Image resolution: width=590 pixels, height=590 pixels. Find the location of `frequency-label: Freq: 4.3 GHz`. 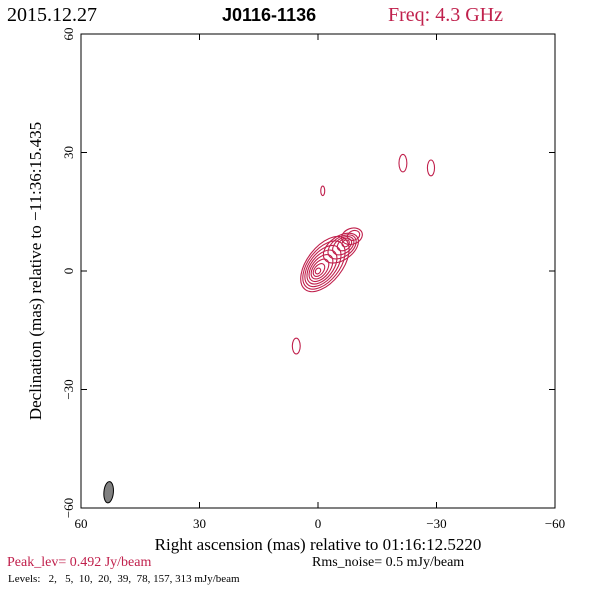

frequency-label: Freq: 4.3 GHz is located at coordinates (445, 15).